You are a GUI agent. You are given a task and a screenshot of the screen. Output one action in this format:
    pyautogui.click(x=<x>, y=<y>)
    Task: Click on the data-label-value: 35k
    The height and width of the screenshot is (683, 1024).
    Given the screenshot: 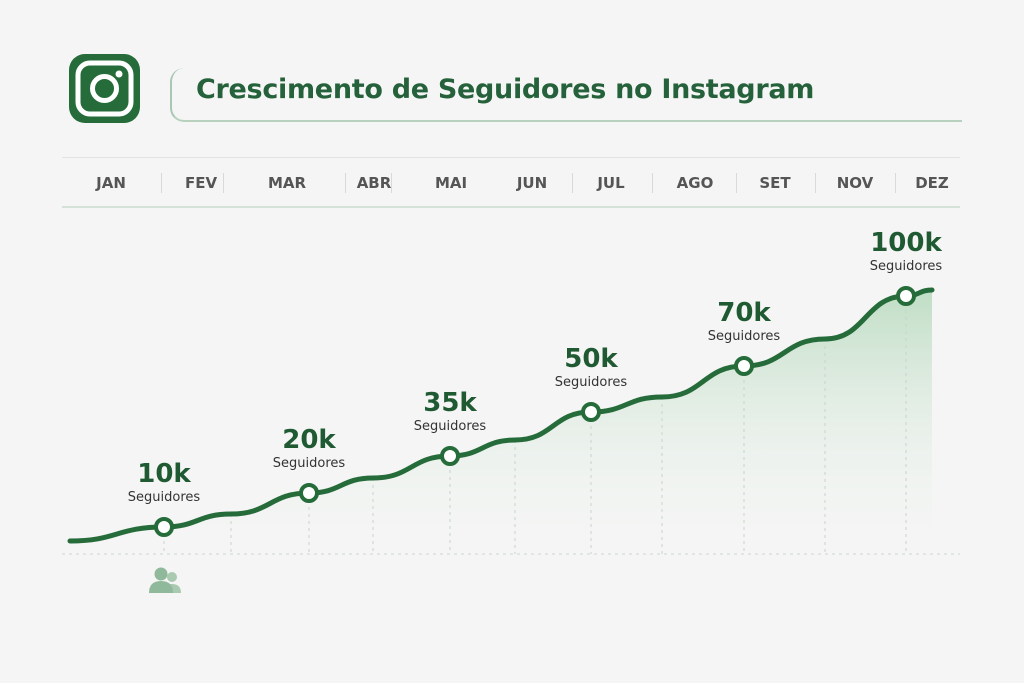 What is the action you would take?
    pyautogui.click(x=450, y=403)
    